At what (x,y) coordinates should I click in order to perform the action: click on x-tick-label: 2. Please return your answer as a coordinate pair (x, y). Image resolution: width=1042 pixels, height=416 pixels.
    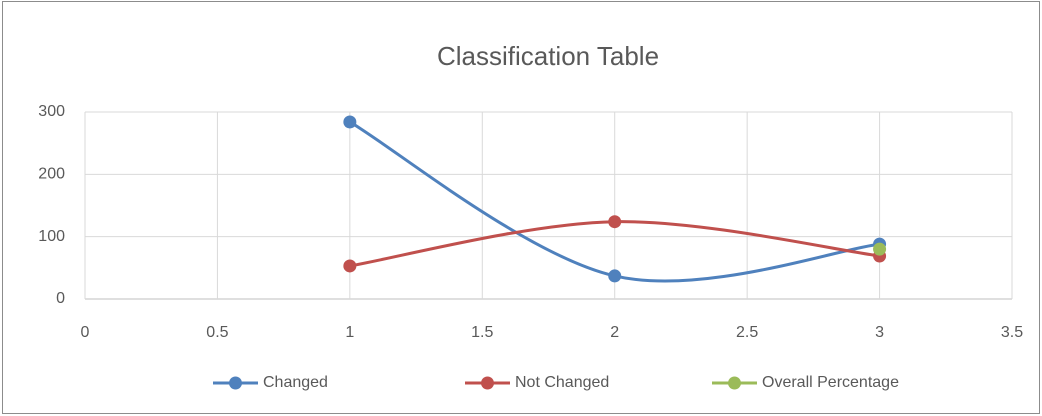
    Looking at the image, I should click on (614, 332).